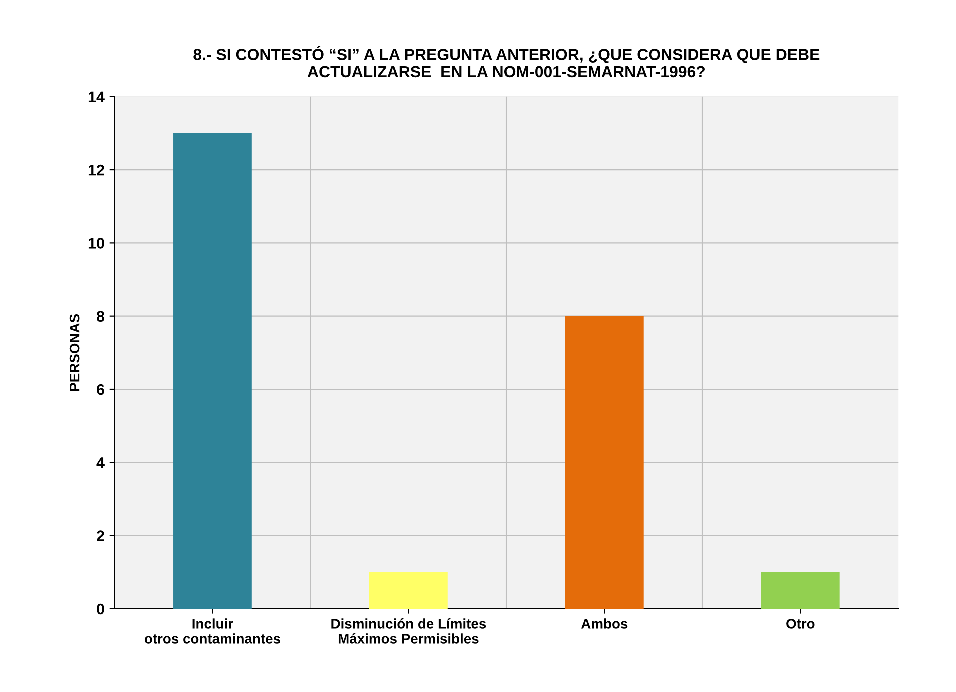 The height and width of the screenshot is (692, 956). Describe the element at coordinates (409, 631) in the screenshot. I see `x-tick-label: Disminución de Límites Máximos Permisibles` at that location.